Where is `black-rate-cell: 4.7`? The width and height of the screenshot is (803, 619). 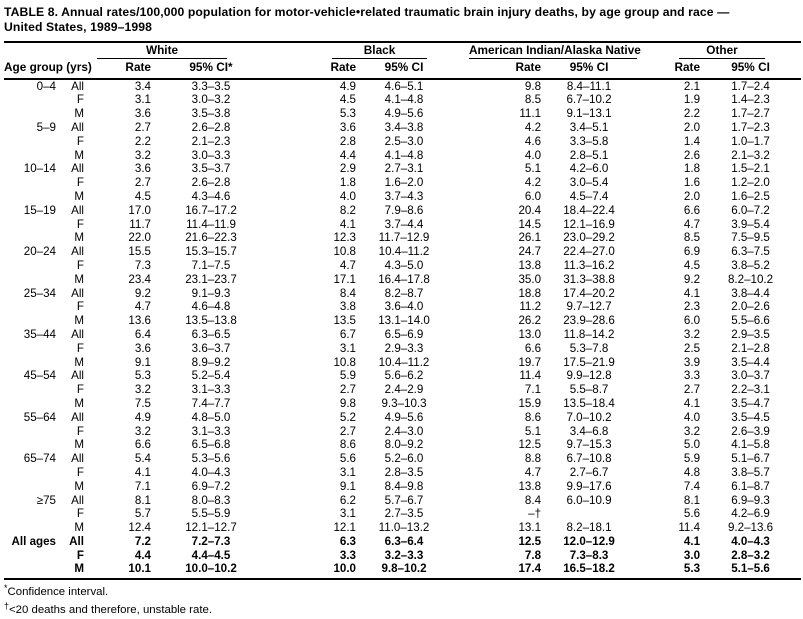
black-rate-cell: 4.7 is located at coordinates (348, 265).